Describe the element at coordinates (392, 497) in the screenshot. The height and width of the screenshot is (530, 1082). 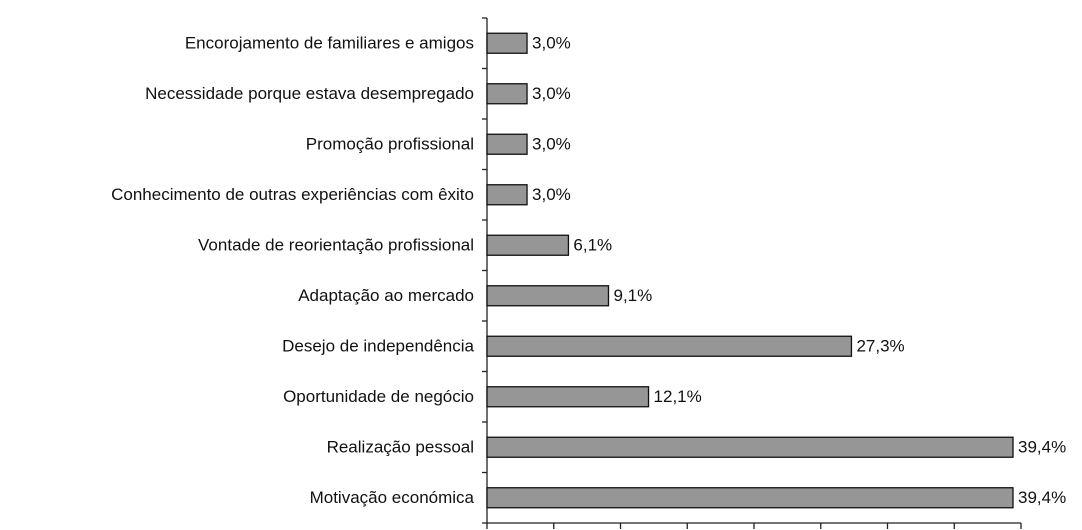
I see `category-label: Motivação económica` at that location.